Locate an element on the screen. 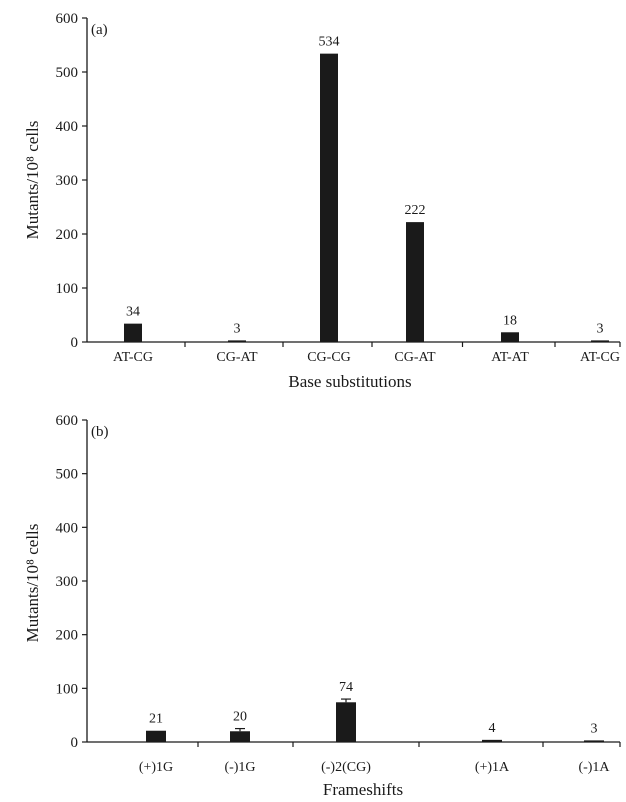 The height and width of the screenshot is (802, 626). panel-b-data-label: 74 is located at coordinates (346, 687).